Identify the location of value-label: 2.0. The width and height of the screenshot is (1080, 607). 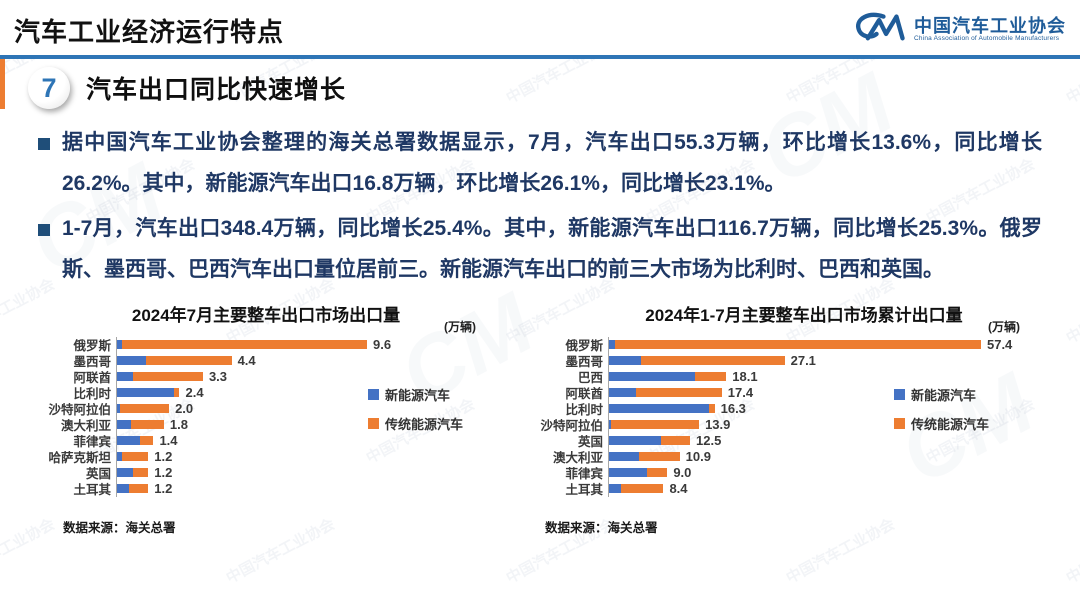
(184, 409).